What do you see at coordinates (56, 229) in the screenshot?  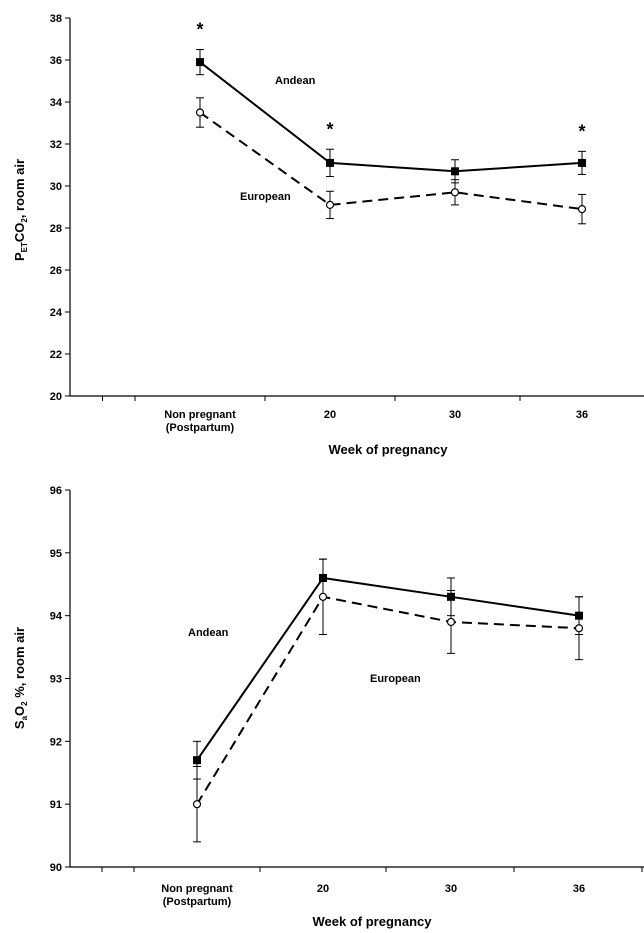 I see `y-tick-label: 28` at bounding box center [56, 229].